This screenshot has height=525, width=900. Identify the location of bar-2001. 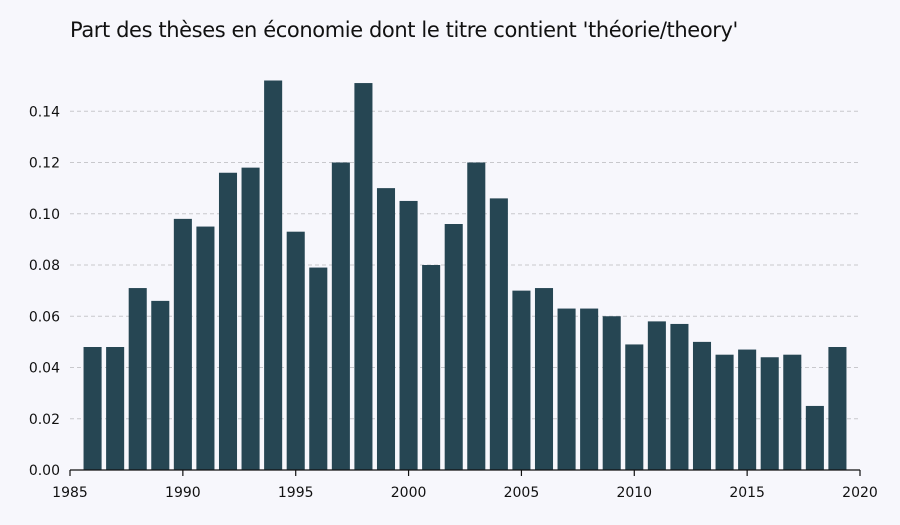
(431, 367).